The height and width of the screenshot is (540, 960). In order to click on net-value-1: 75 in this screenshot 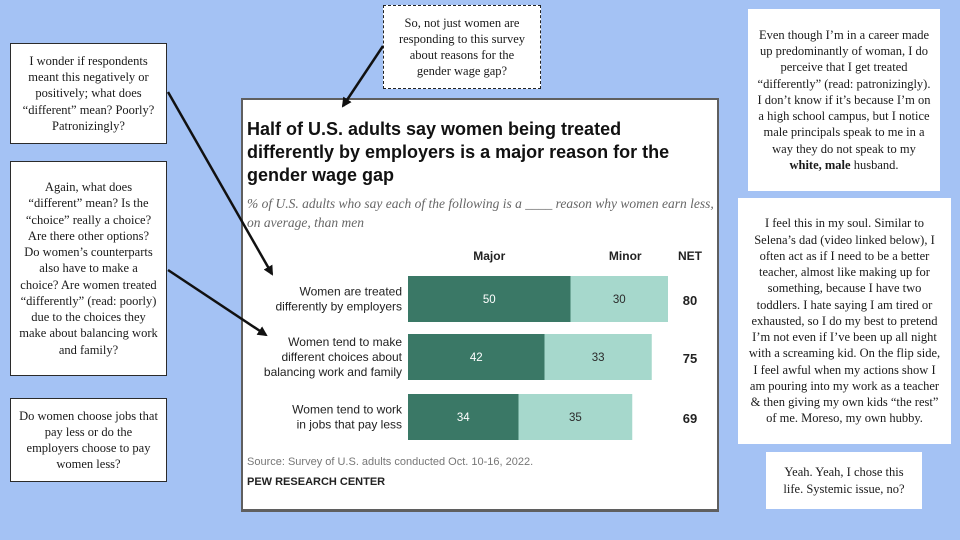, I will do `click(690, 358)`.